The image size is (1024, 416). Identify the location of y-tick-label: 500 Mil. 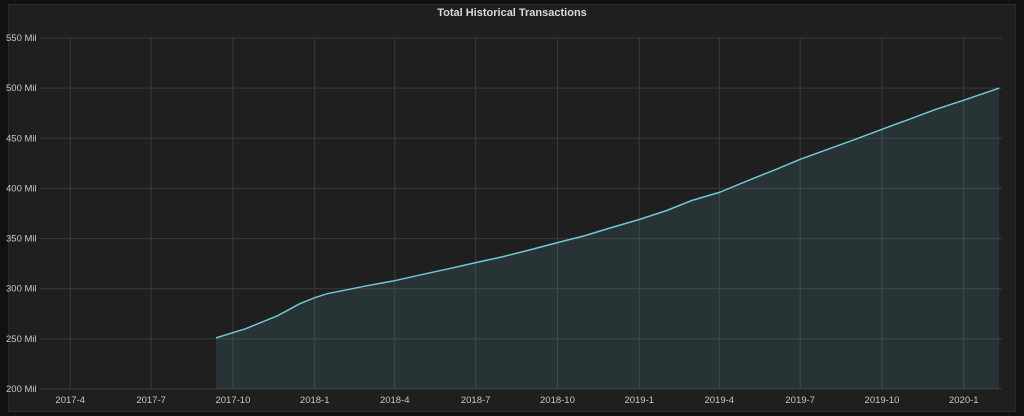
(21, 88).